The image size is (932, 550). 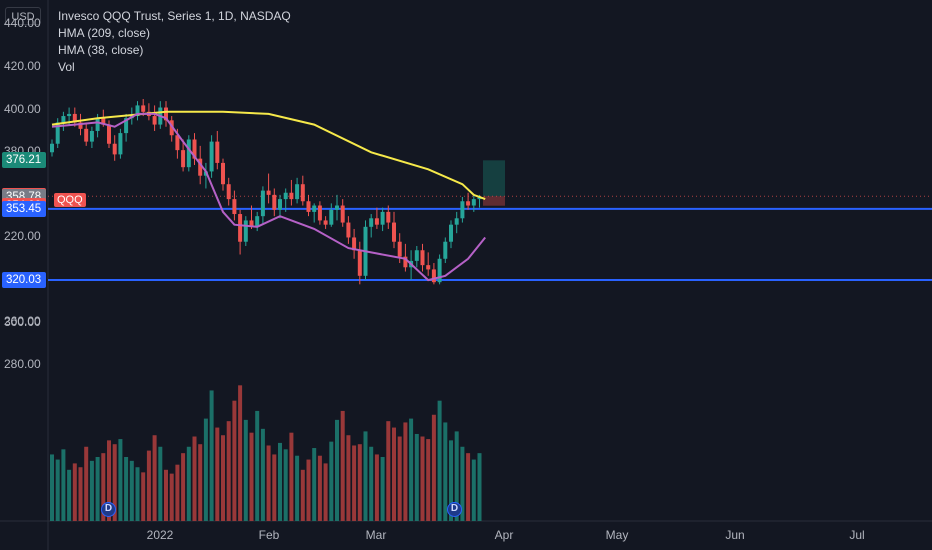 What do you see at coordinates (24, 208) in the screenshot?
I see `price-badge: 353.45` at bounding box center [24, 208].